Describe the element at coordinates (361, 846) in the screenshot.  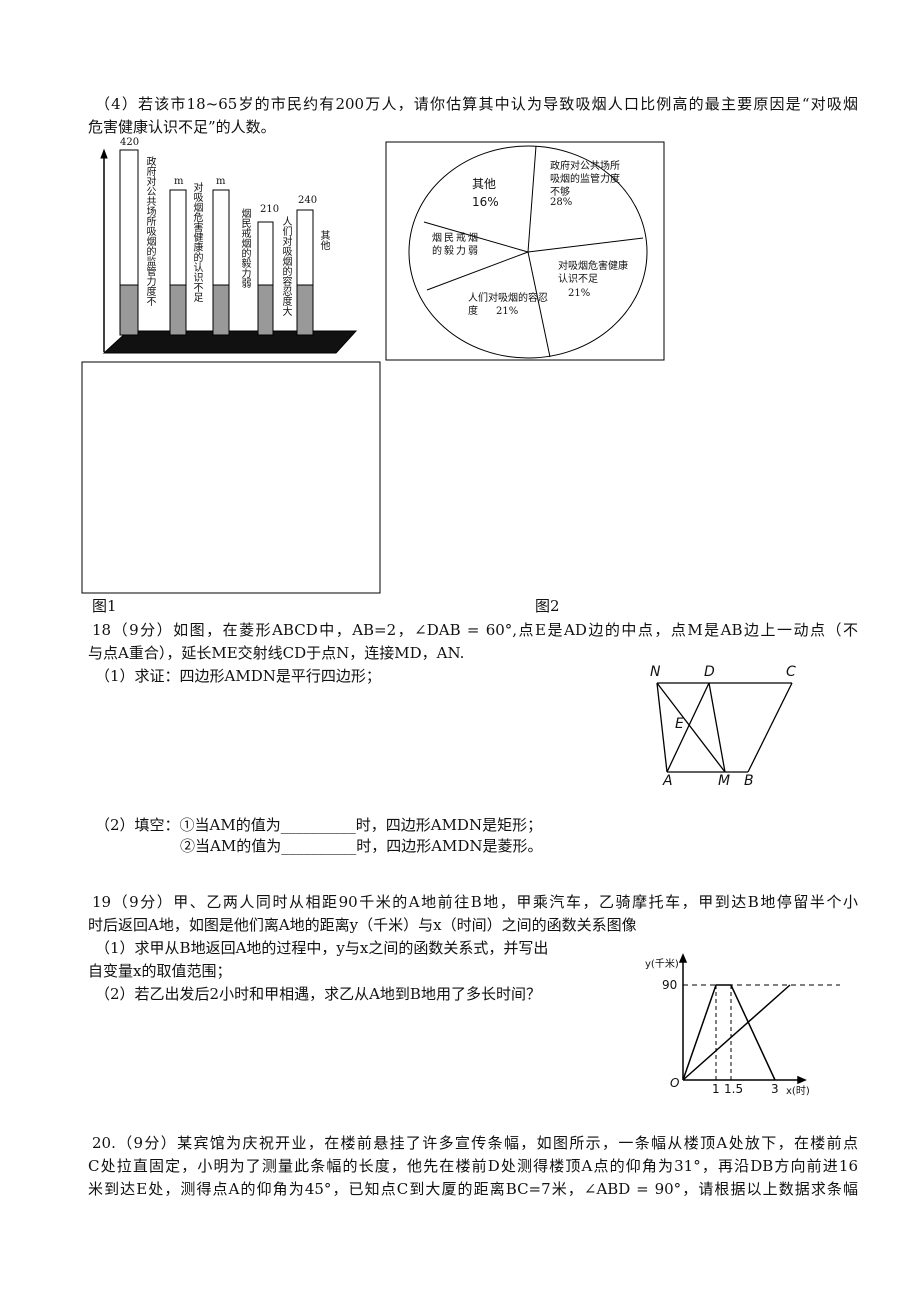
I see `text-line: ②当AM的值为__________时，四边形AMDN是菱形。` at that location.